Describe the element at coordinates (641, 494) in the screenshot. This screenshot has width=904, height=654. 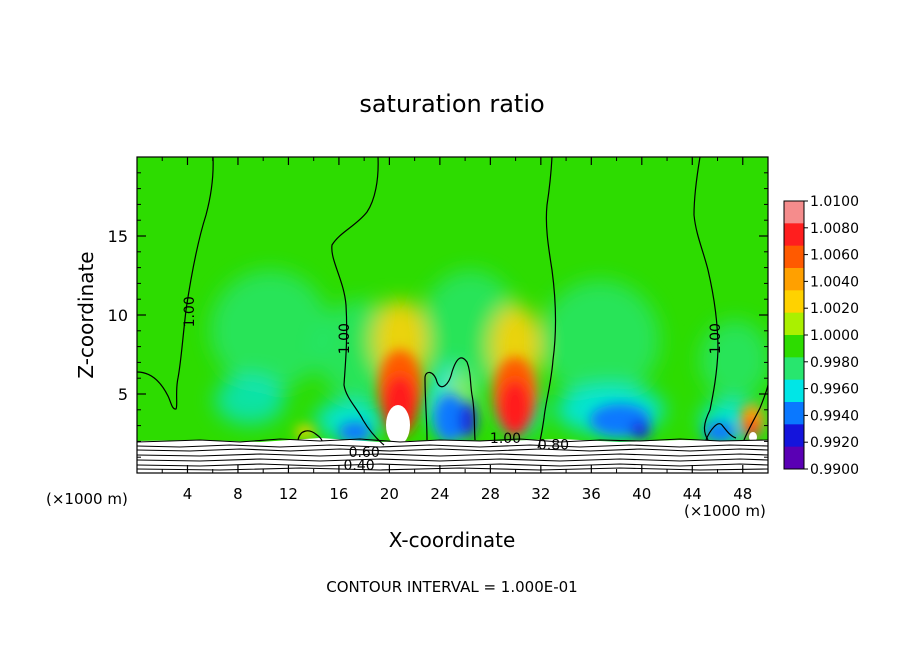
I see `x-tick-label: 40` at that location.